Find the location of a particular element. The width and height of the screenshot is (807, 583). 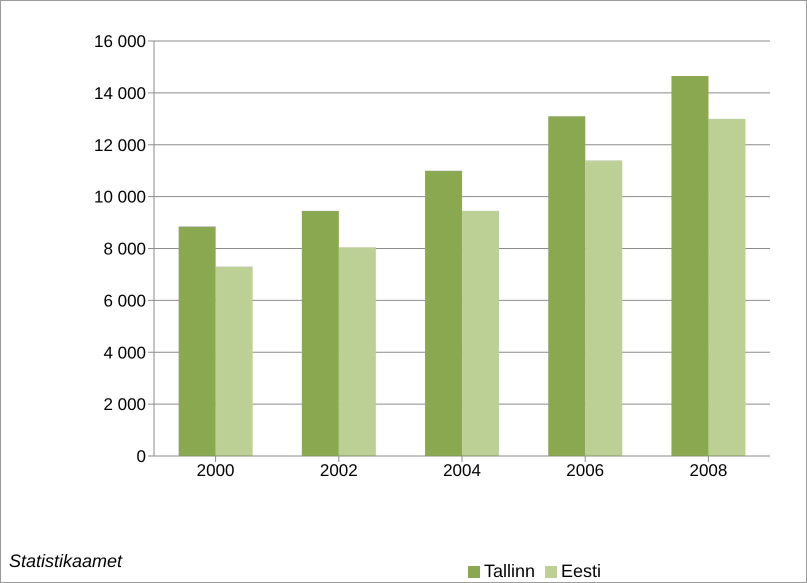

y-tick-label: 4 000 is located at coordinates (124, 352).